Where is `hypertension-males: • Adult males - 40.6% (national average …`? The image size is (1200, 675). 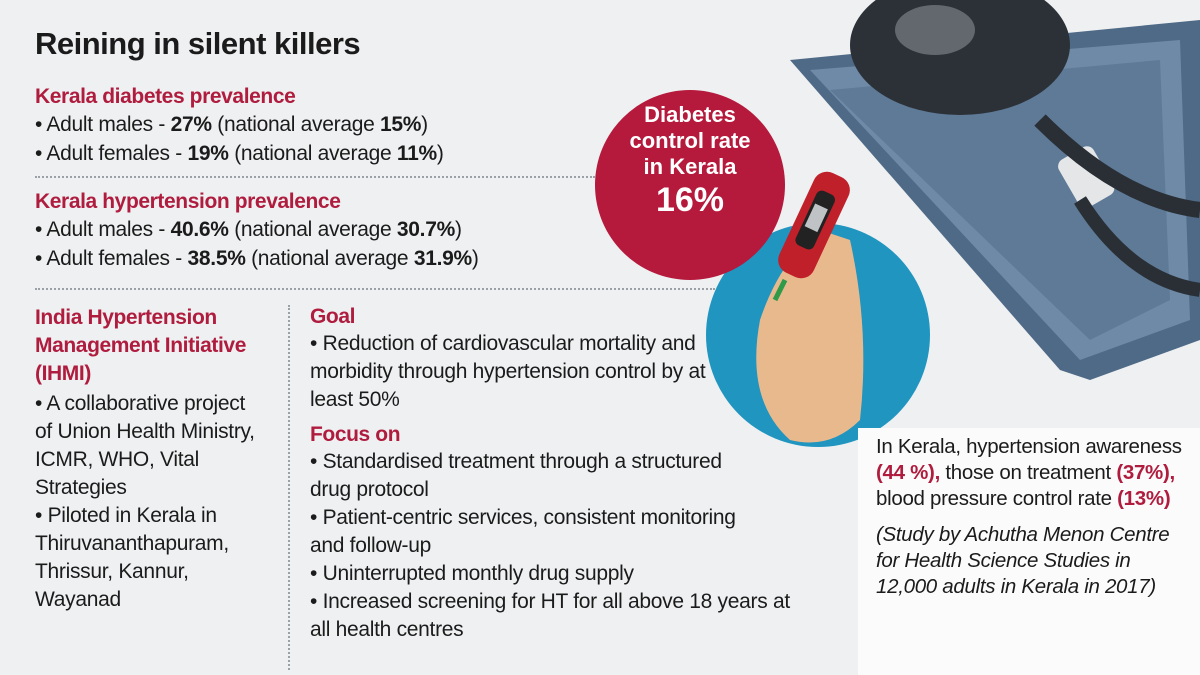 hypertension-males: • Adult males - 40.6% (national average … is located at coordinates (248, 229).